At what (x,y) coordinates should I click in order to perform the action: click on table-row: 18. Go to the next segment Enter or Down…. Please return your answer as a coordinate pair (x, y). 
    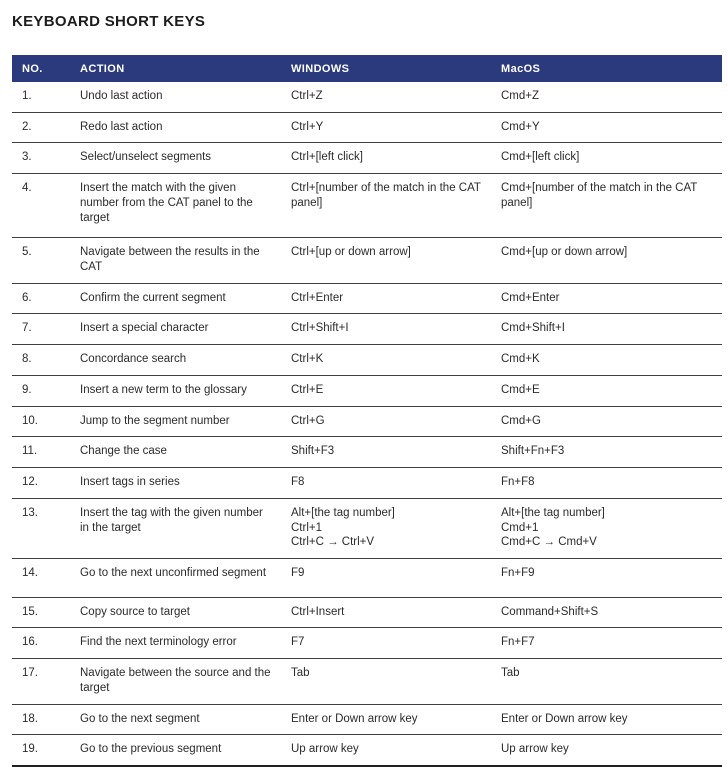
    Looking at the image, I should click on (367, 720).